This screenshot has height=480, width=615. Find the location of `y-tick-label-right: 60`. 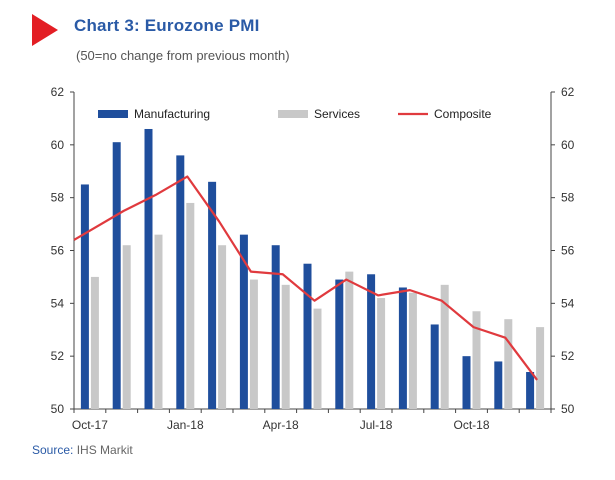

y-tick-label-right: 60 is located at coordinates (568, 145).